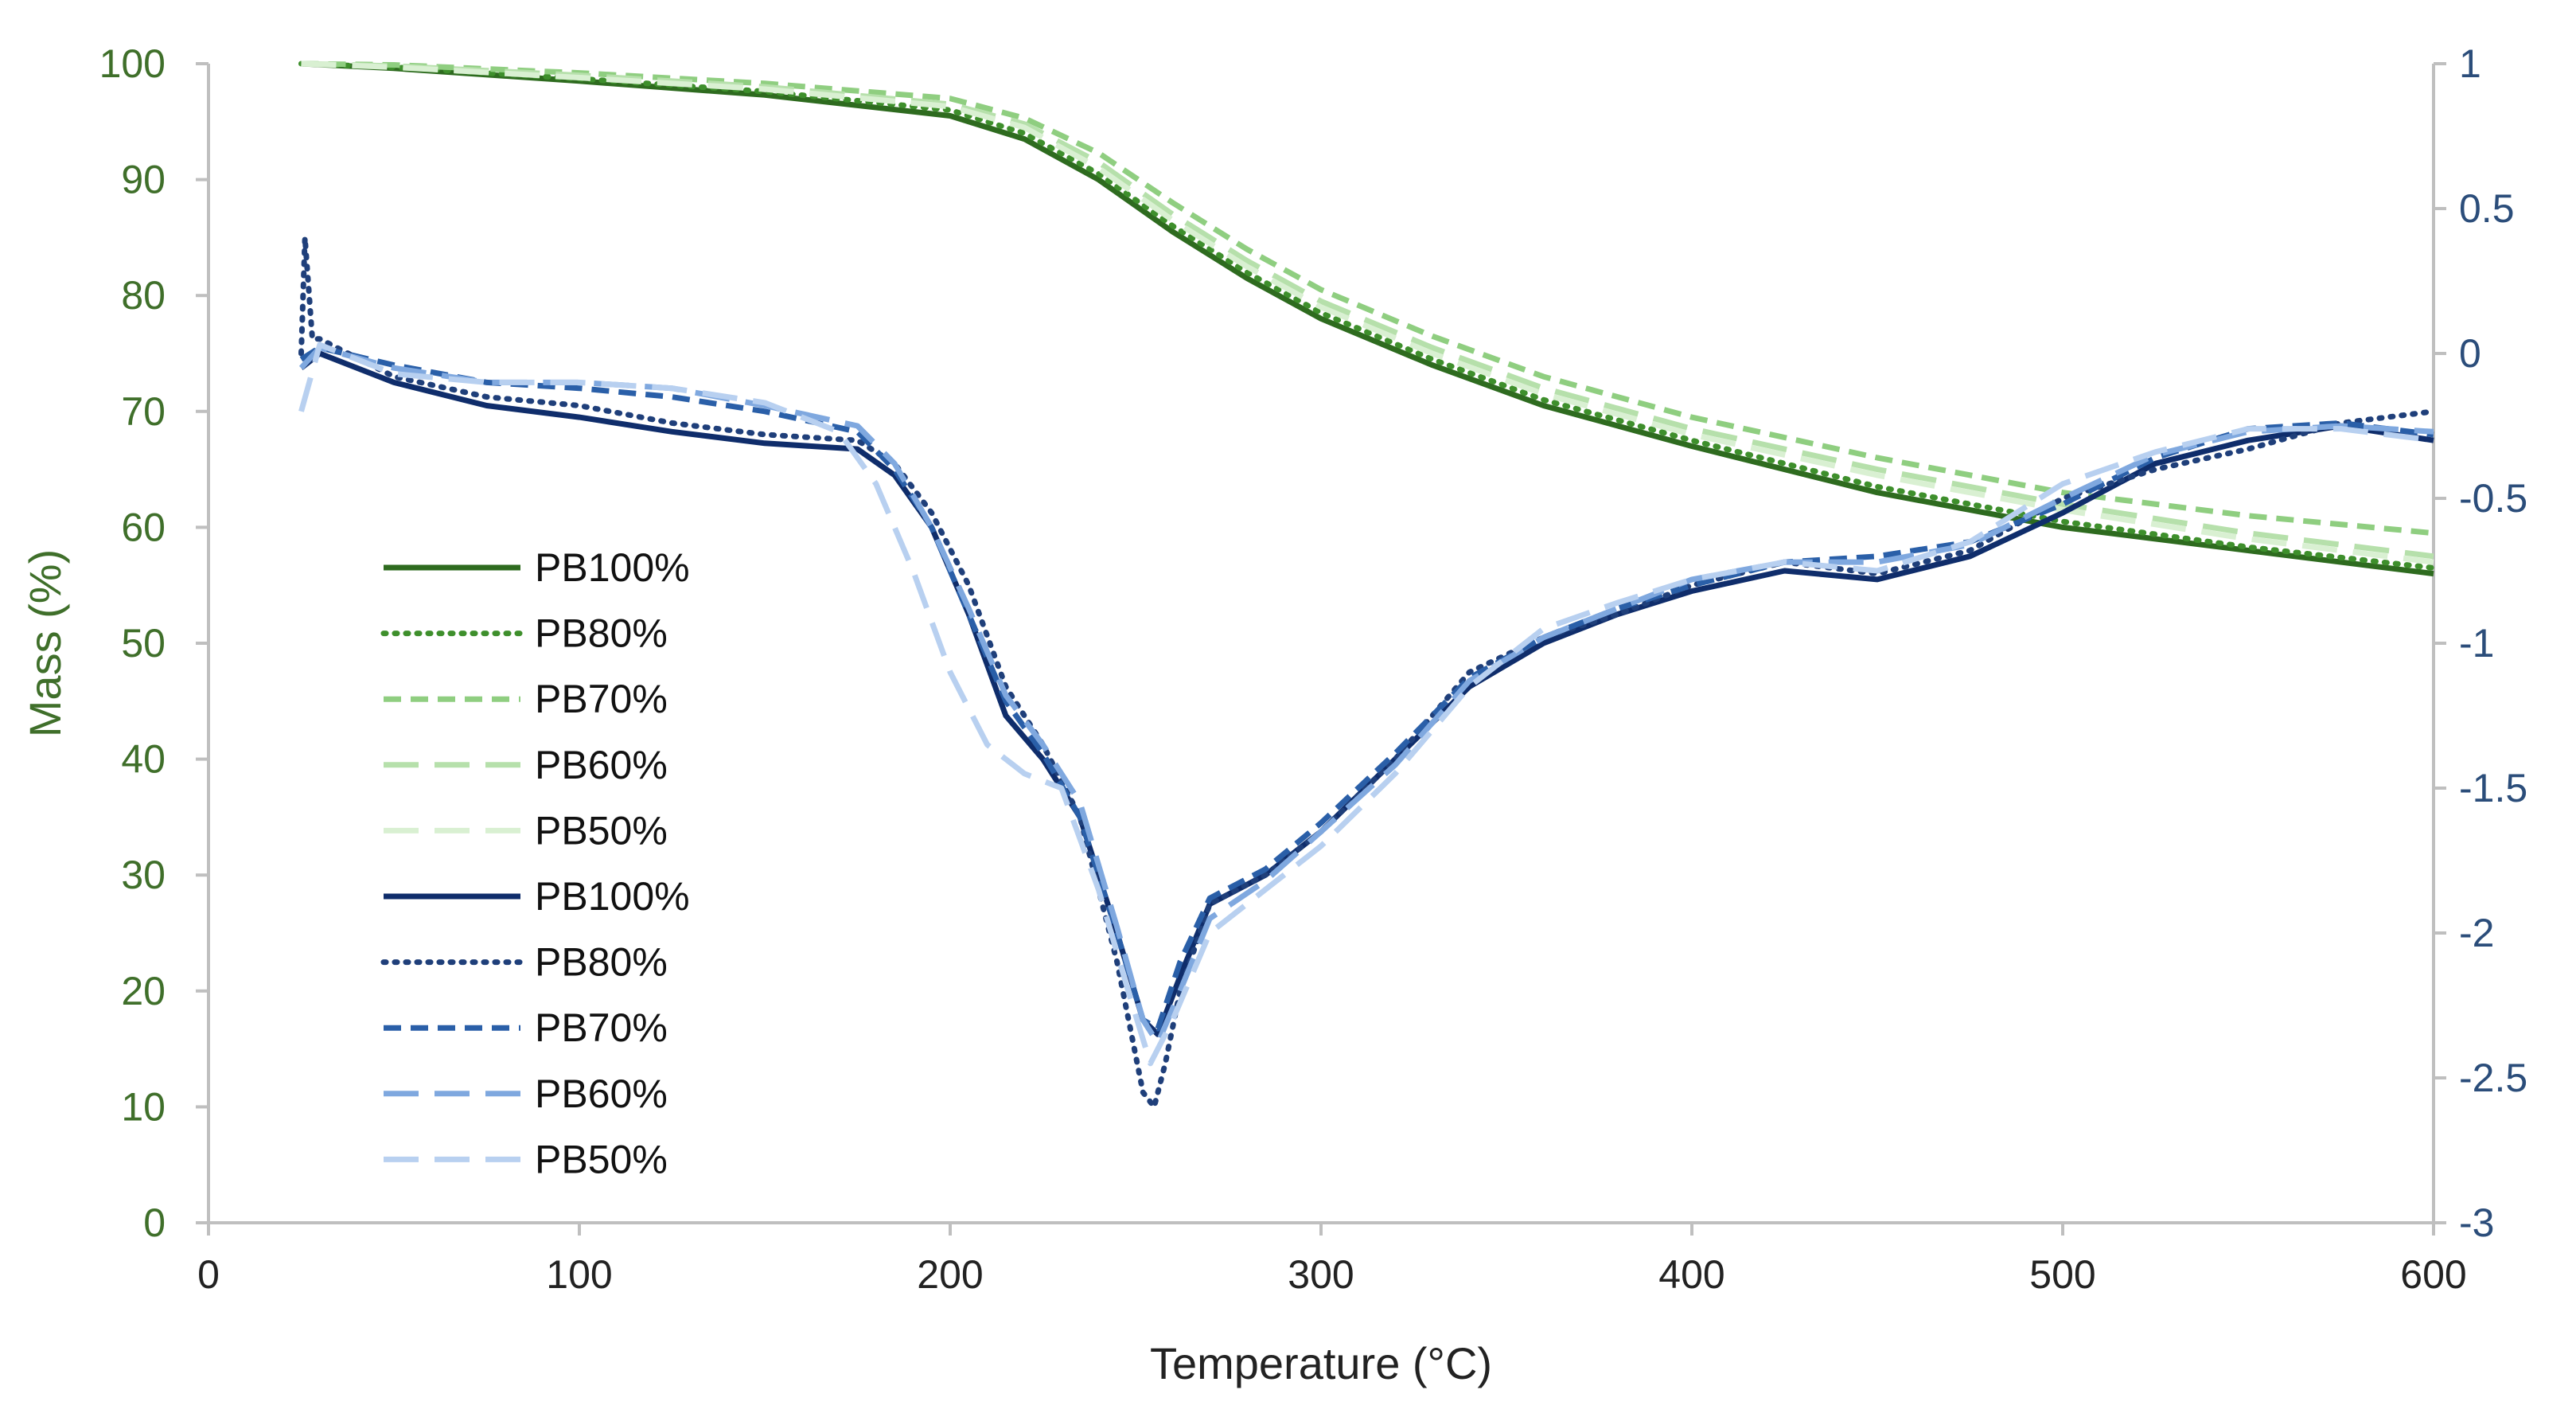 This screenshot has width=2576, height=1421. I want to click on x-tick-label: 300, so click(1321, 1274).